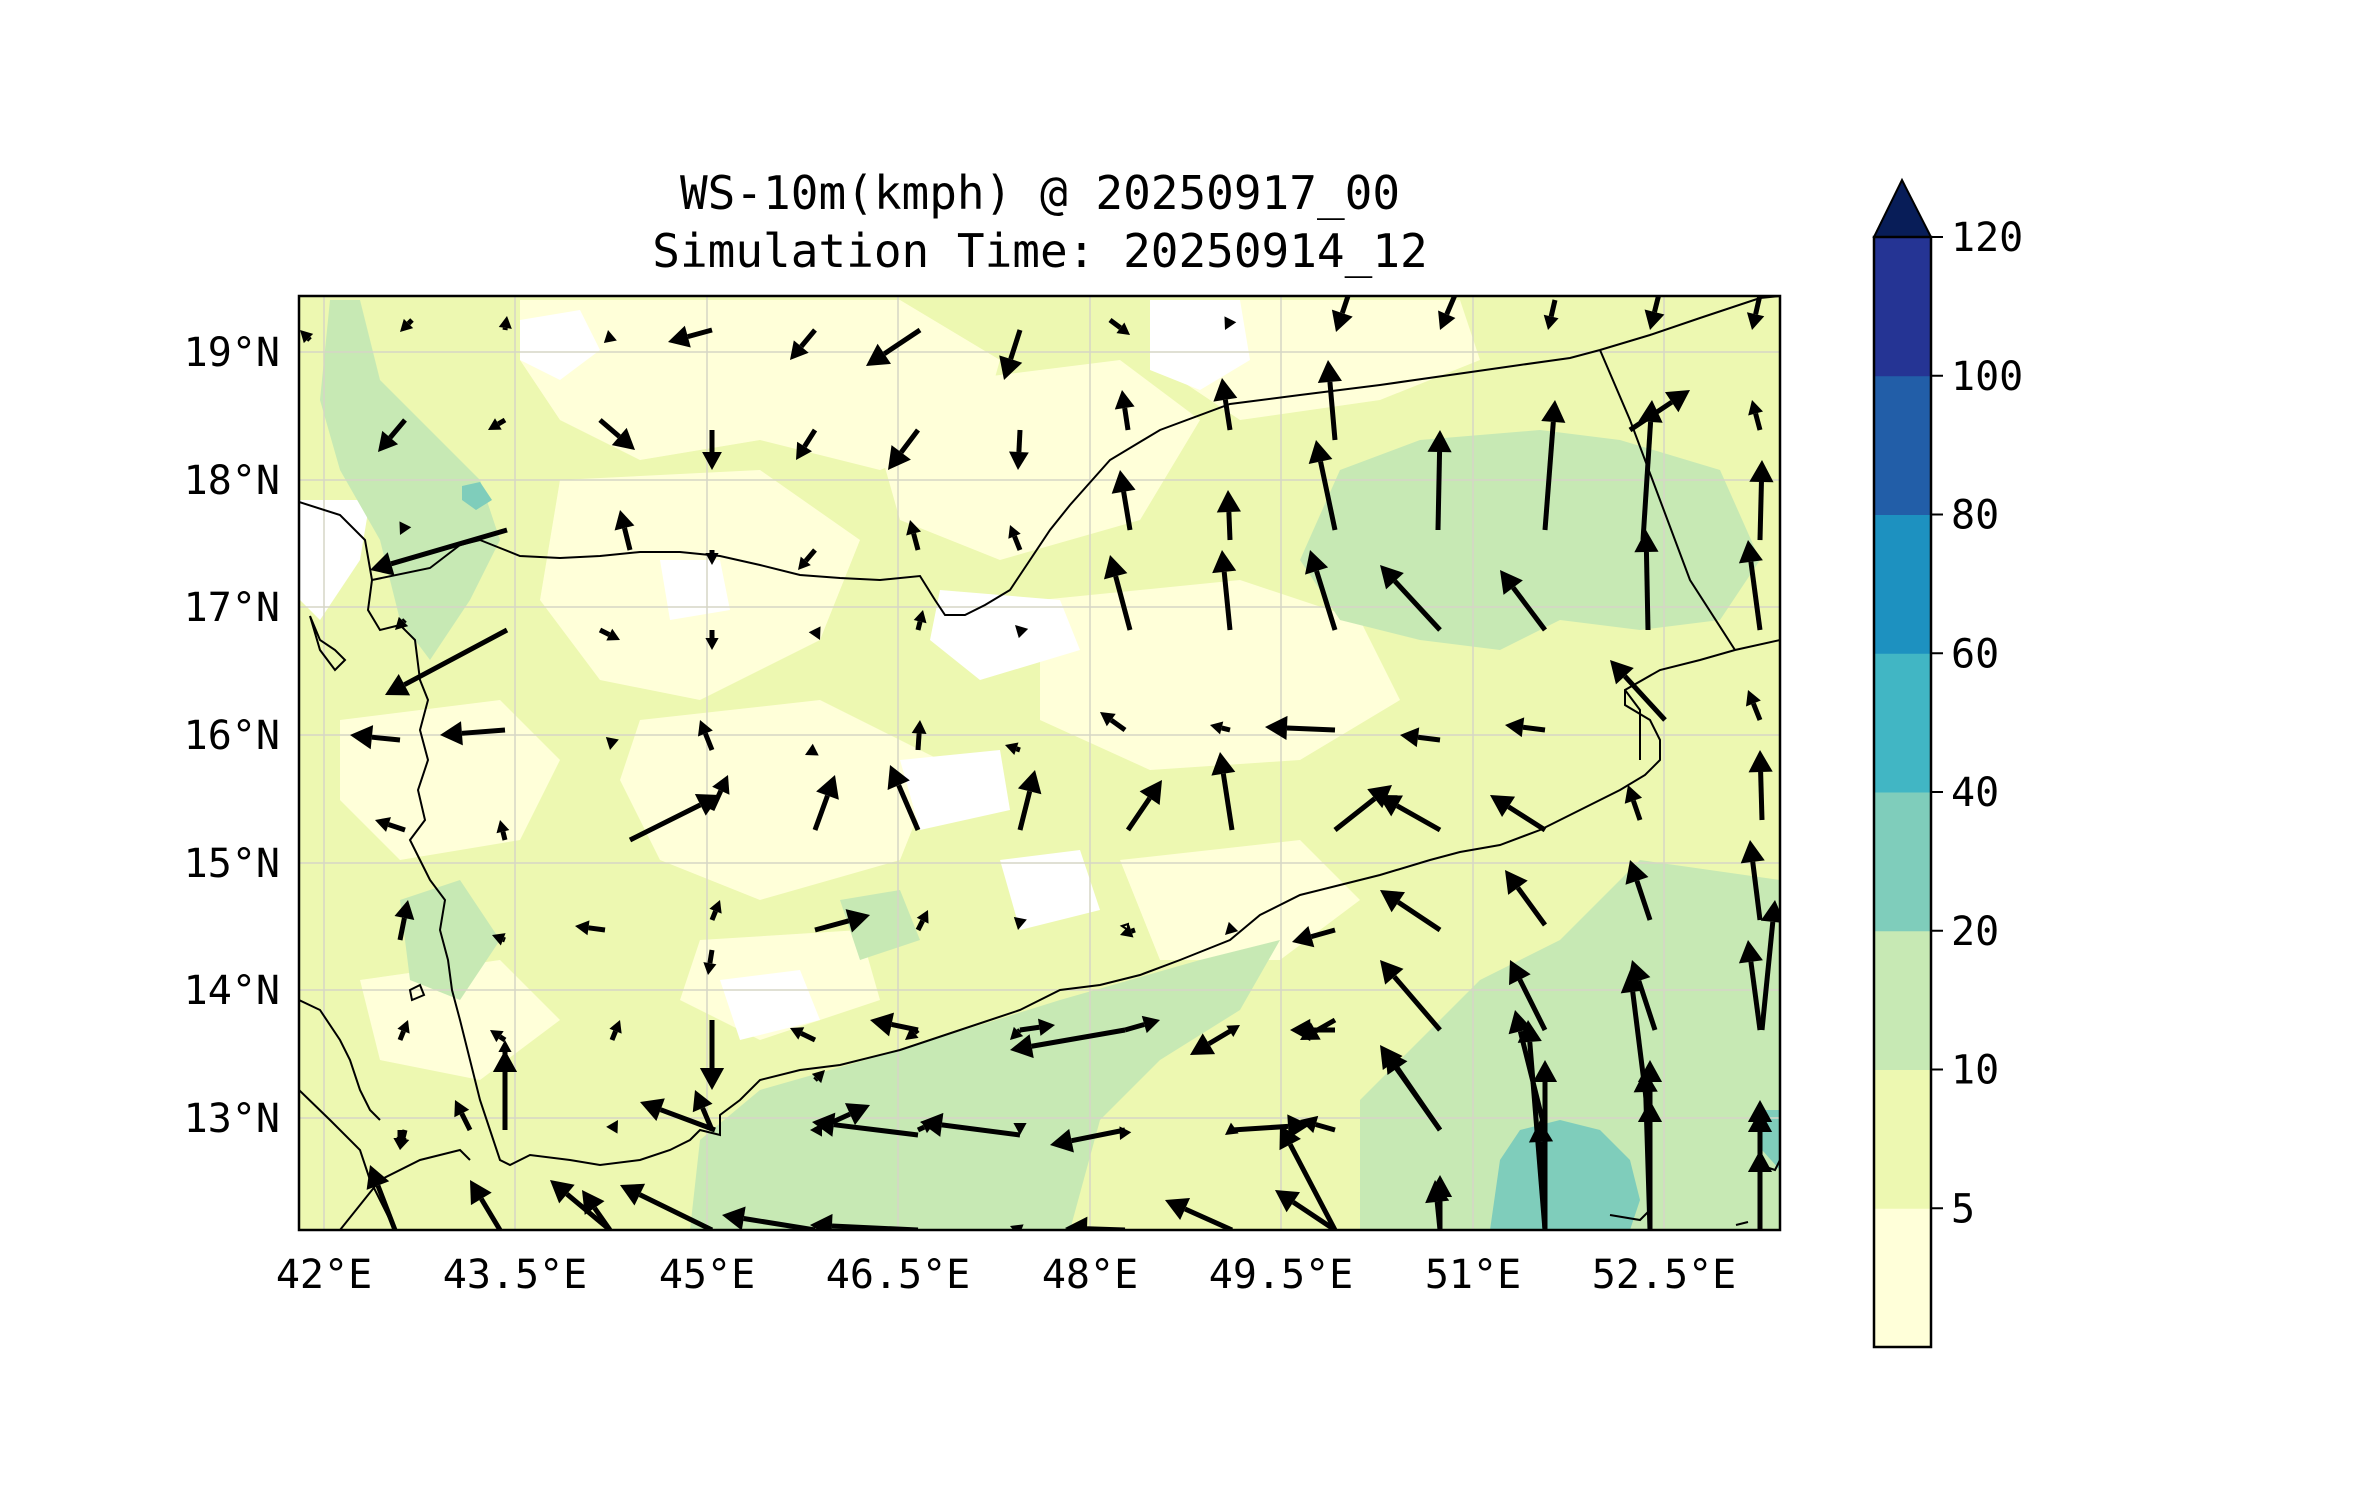  What do you see at coordinates (232, 991) in the screenshot?
I see `lat-tick-label: 14°N` at bounding box center [232, 991].